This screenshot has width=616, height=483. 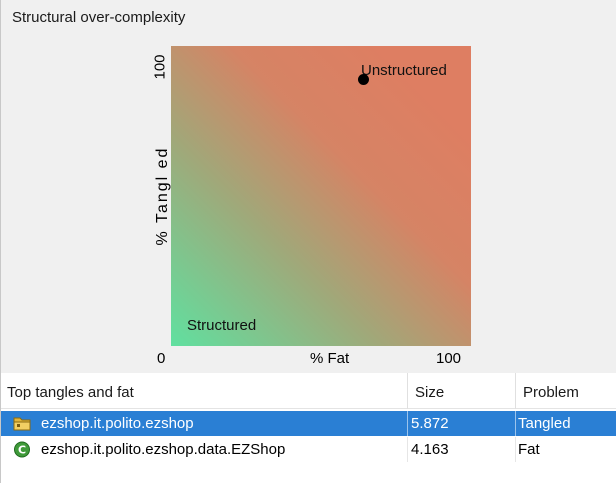 I want to click on svg-text: C, so click(x=22, y=450).